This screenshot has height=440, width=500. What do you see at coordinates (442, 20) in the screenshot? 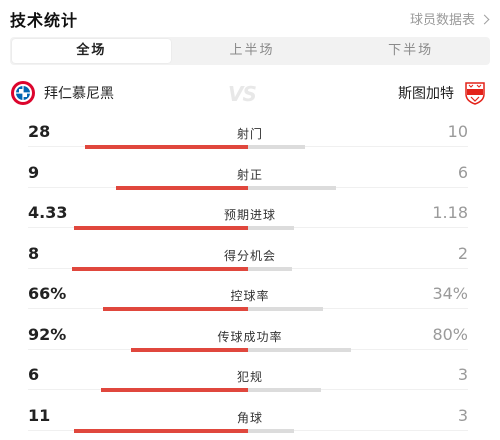
I see `player-stats-link-label: 球员数据表` at bounding box center [442, 20].